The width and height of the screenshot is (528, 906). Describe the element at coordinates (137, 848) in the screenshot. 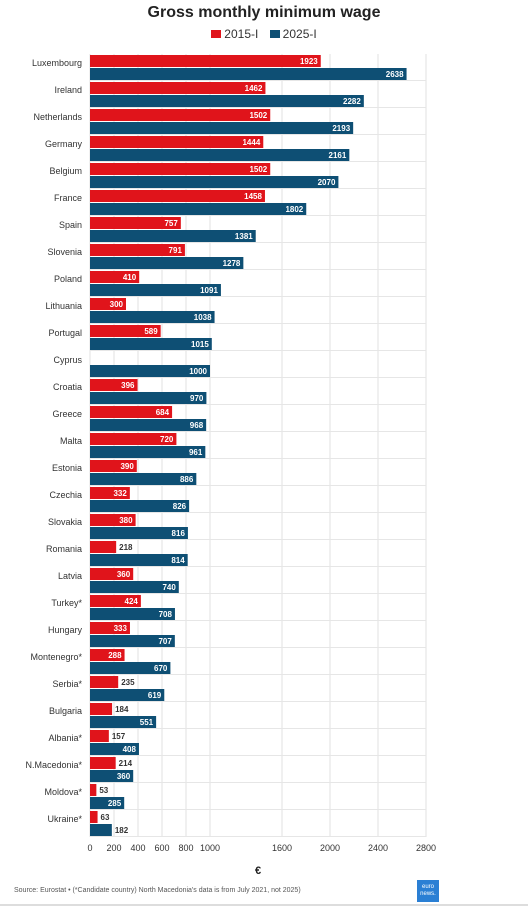

I see `x-tick-label: 400` at that location.